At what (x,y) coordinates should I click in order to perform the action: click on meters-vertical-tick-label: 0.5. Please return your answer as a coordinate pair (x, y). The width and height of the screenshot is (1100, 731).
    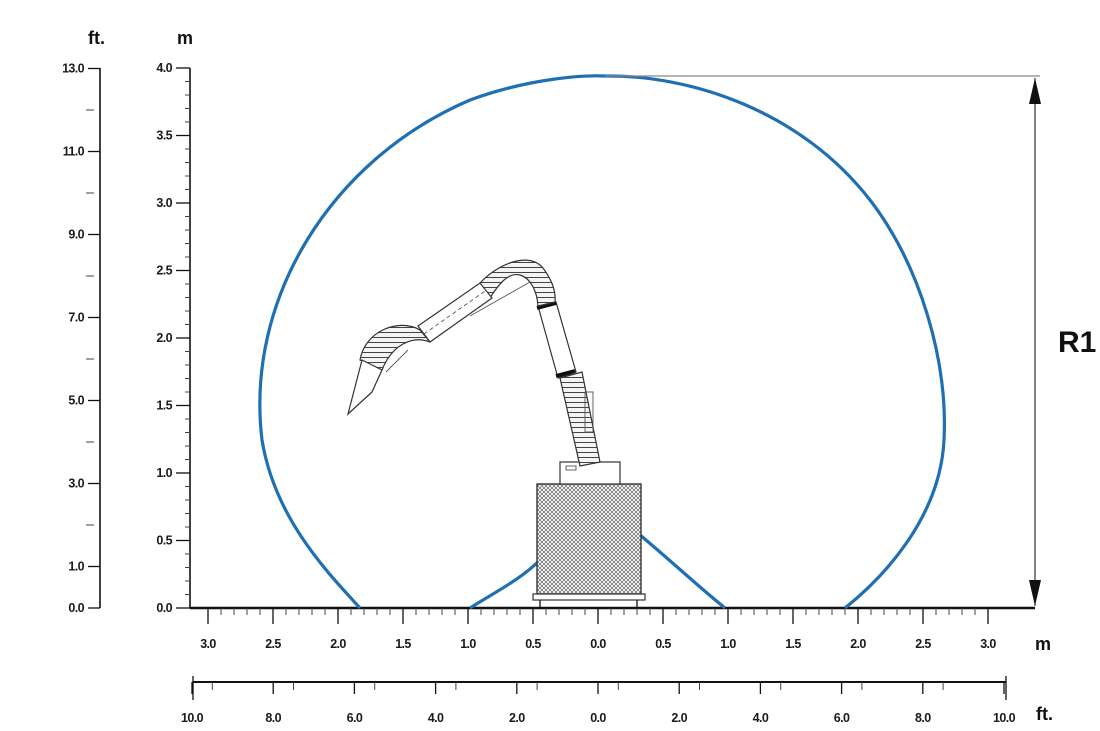
    Looking at the image, I should click on (164, 541).